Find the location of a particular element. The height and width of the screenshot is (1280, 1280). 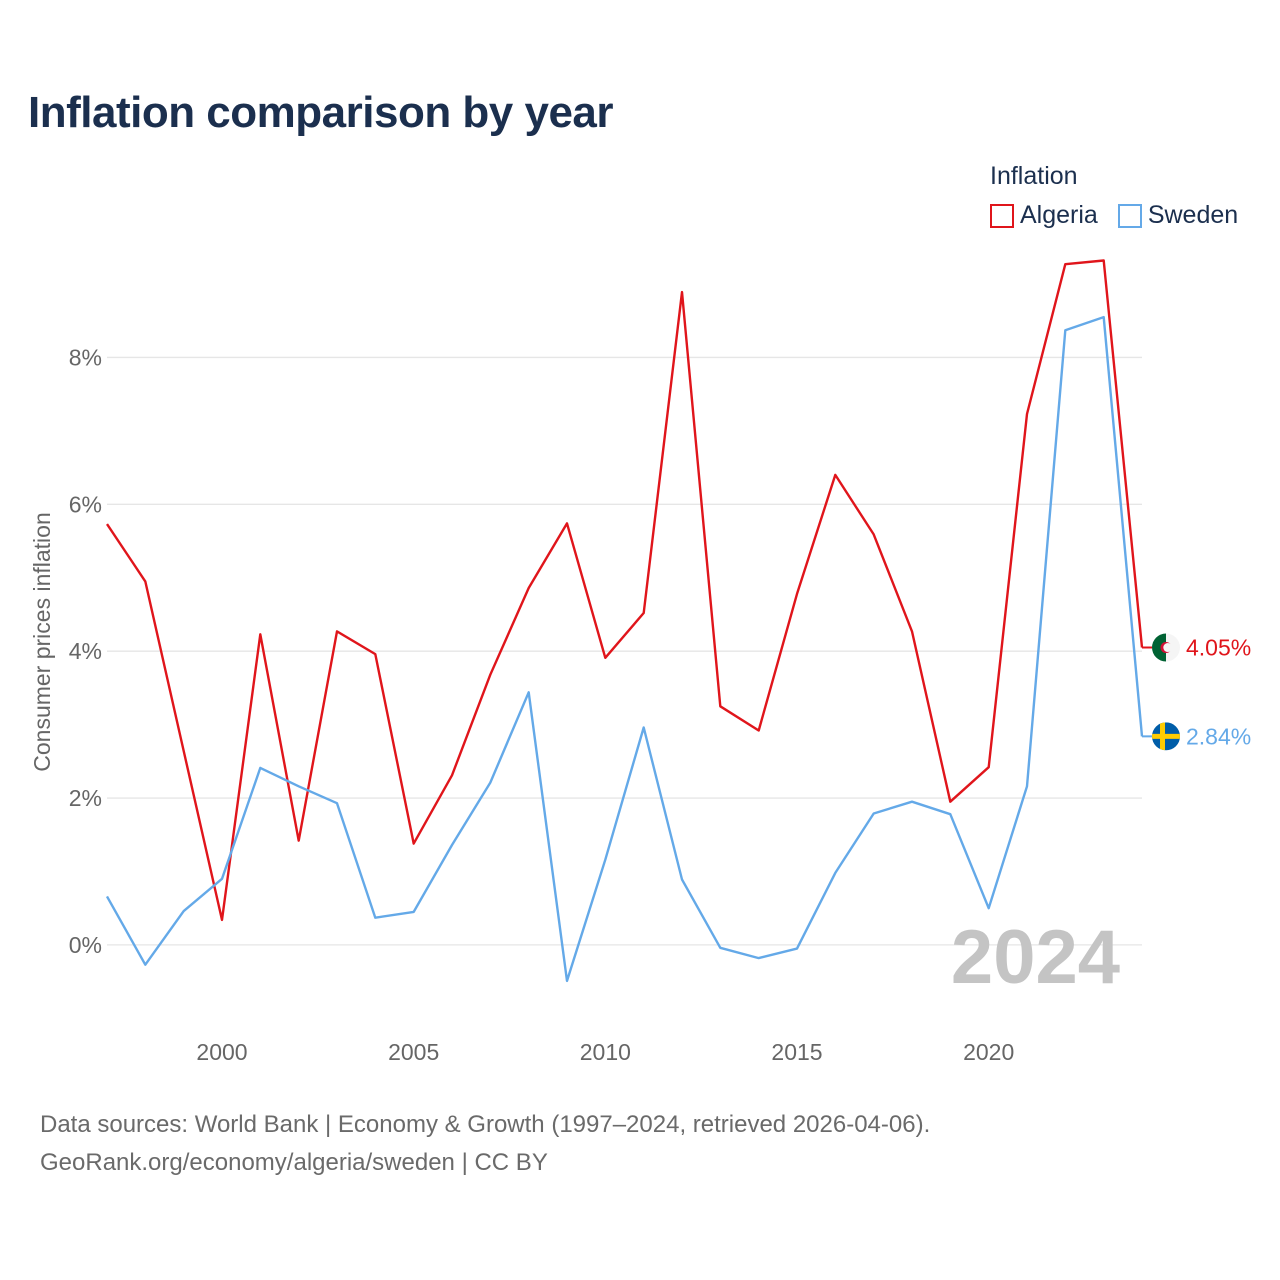

sweden-flag-icon is located at coordinates (1166, 736).